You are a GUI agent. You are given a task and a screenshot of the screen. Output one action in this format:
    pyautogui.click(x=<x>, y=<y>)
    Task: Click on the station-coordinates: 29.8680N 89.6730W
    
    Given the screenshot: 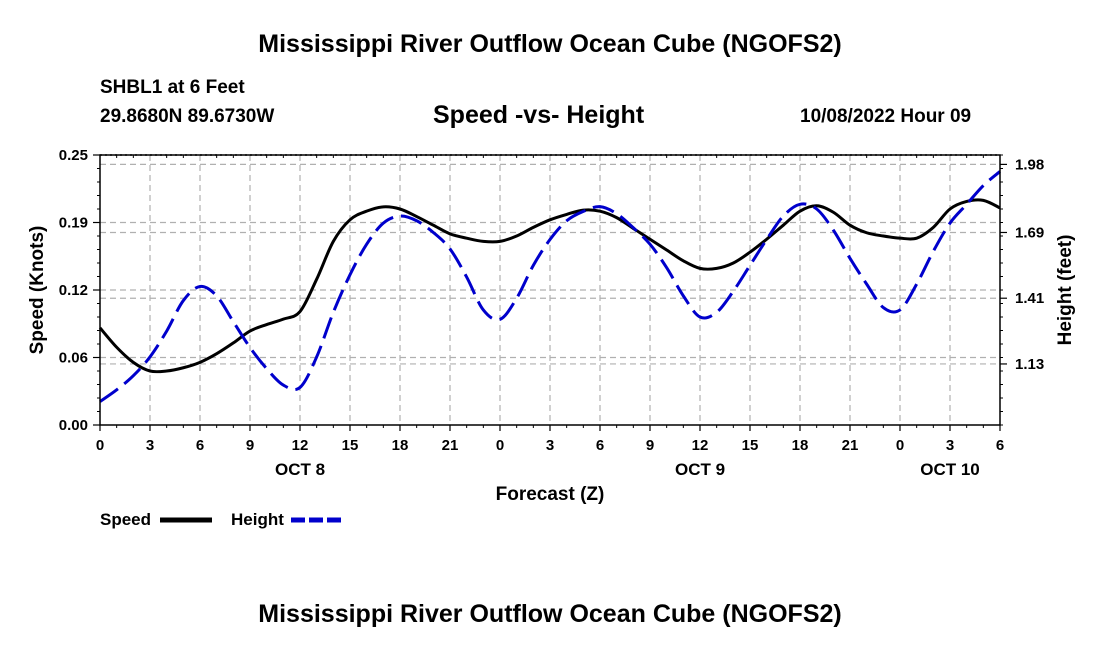 What is the action you would take?
    pyautogui.click(x=187, y=116)
    